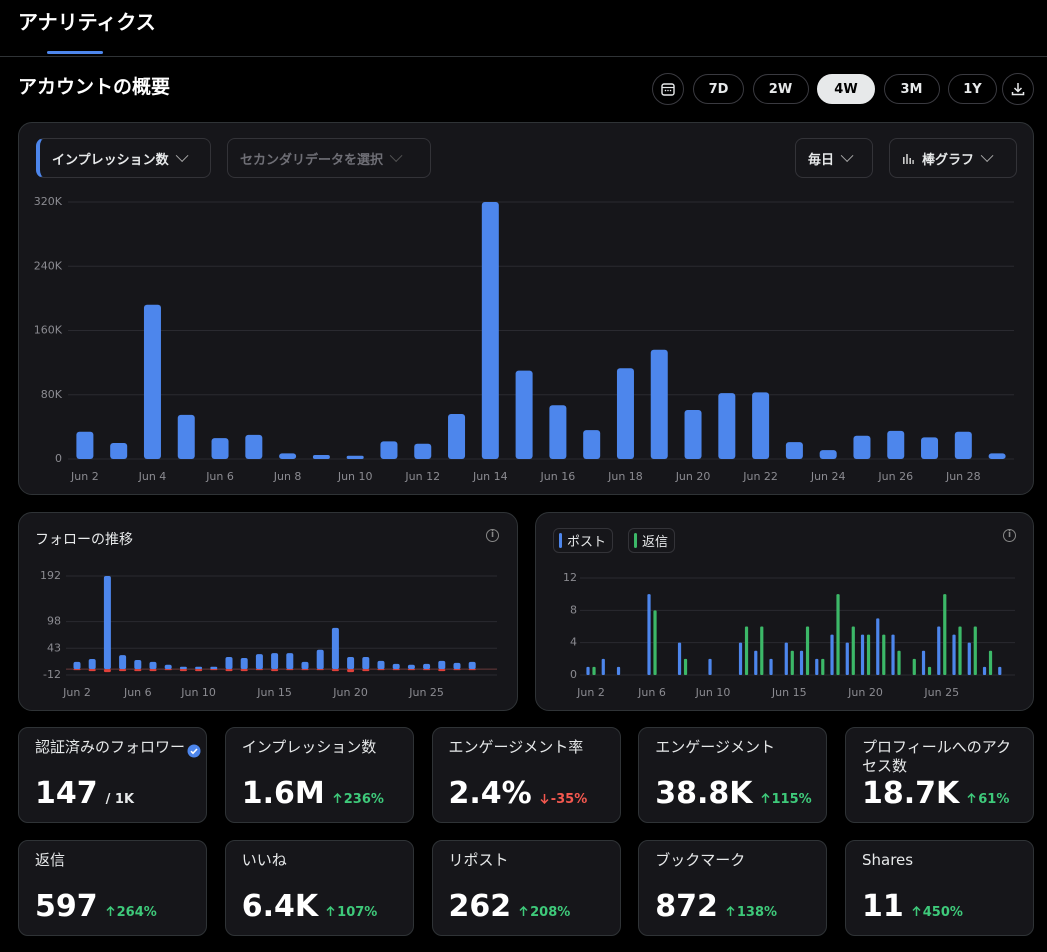  I want to click on card-value-row: 18.7K 61%, so click(935, 793).